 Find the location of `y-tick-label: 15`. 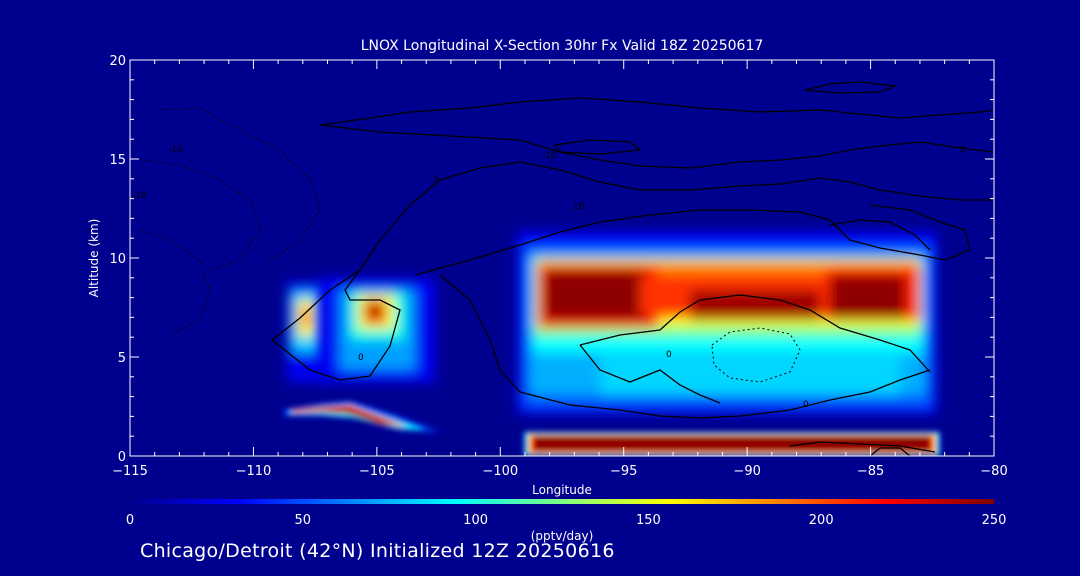

y-tick-label: 15 is located at coordinates (117, 160).